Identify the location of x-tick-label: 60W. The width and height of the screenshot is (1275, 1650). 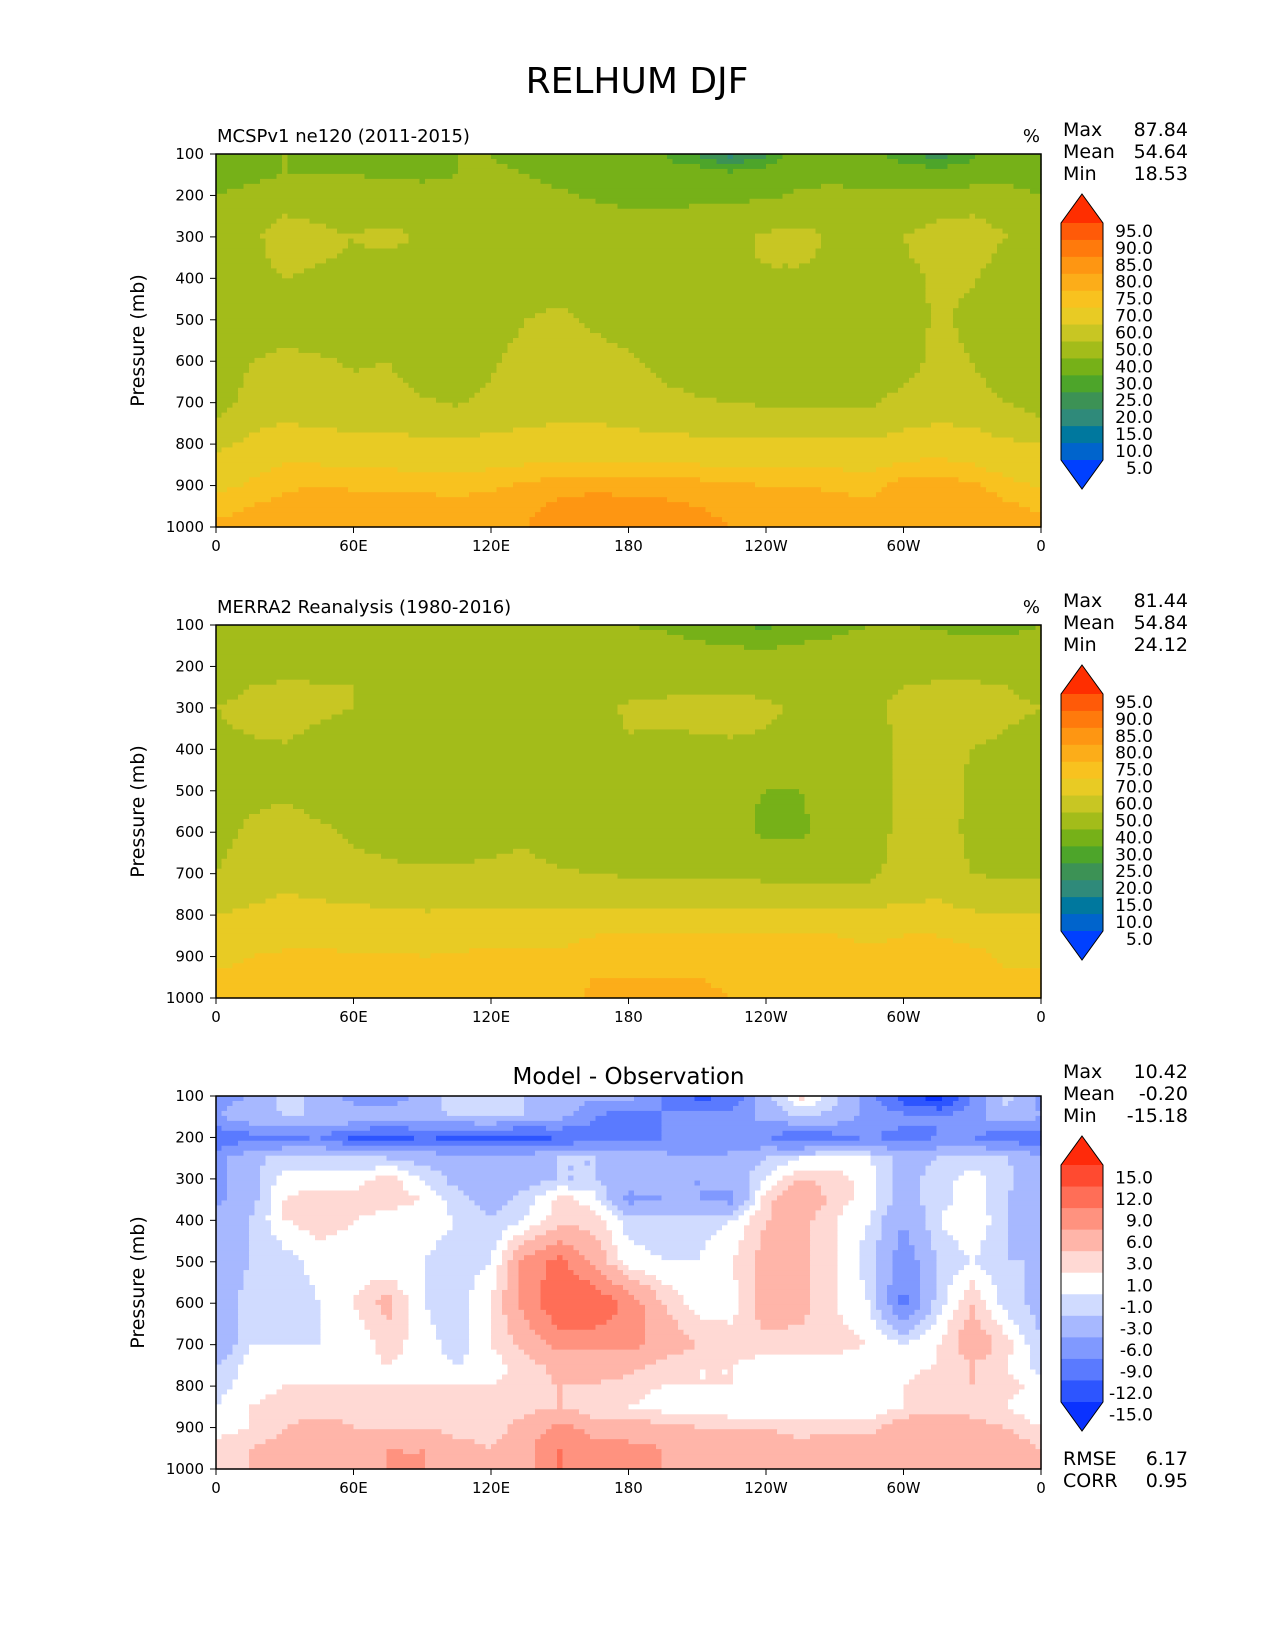
(904, 1017).